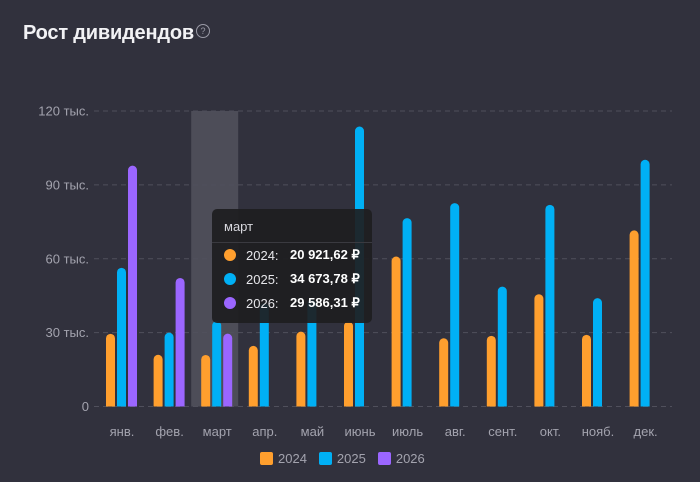 The width and height of the screenshot is (700, 482). I want to click on x-tick-label: июль, so click(407, 431).